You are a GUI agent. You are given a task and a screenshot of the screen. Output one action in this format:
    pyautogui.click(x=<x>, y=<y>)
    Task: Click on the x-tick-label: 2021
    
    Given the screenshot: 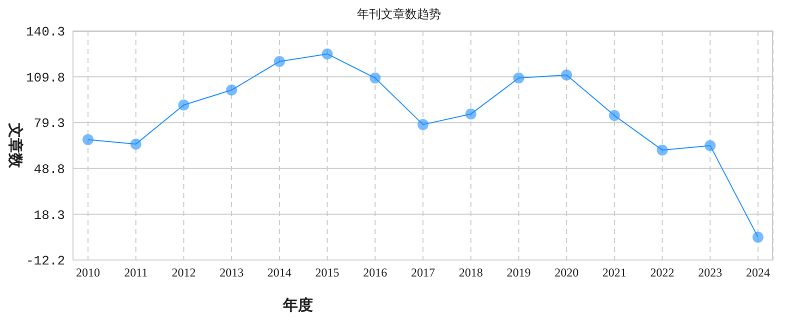 What is the action you would take?
    pyautogui.click(x=614, y=273)
    